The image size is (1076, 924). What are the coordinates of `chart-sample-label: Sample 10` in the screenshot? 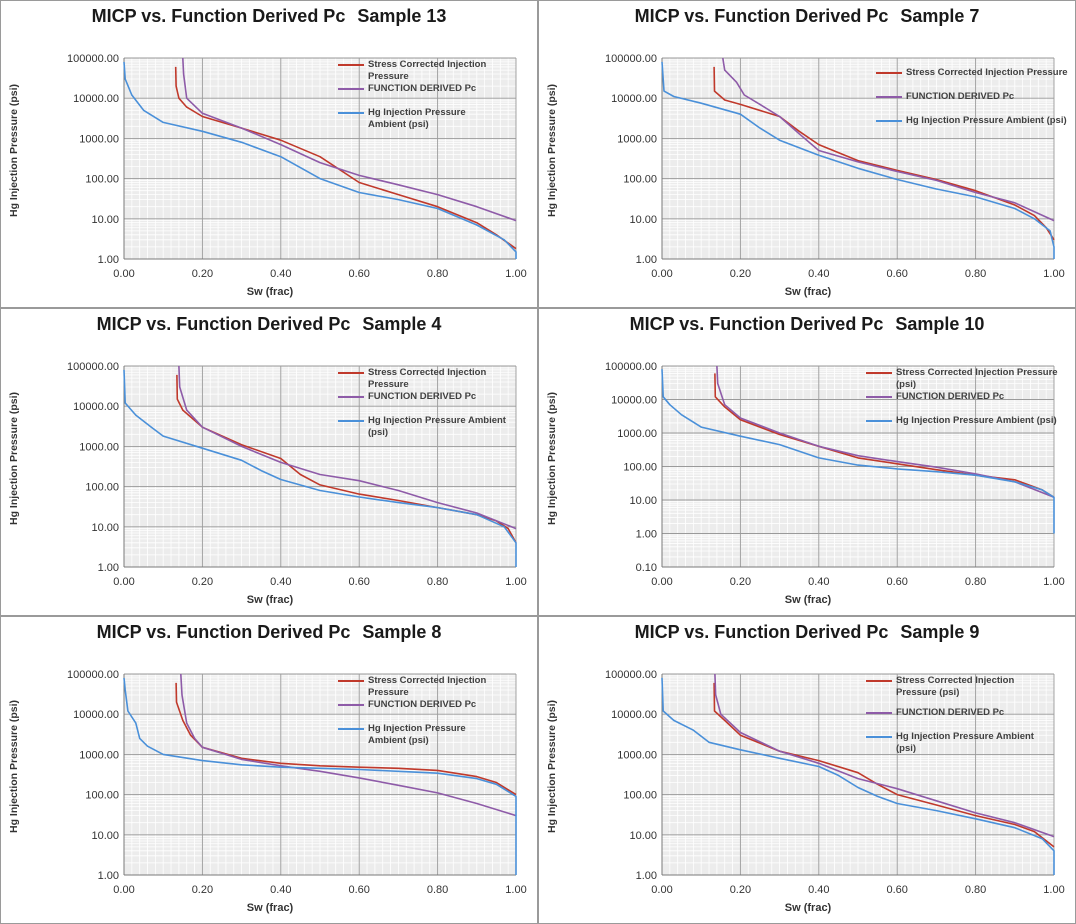 It's located at (940, 324).